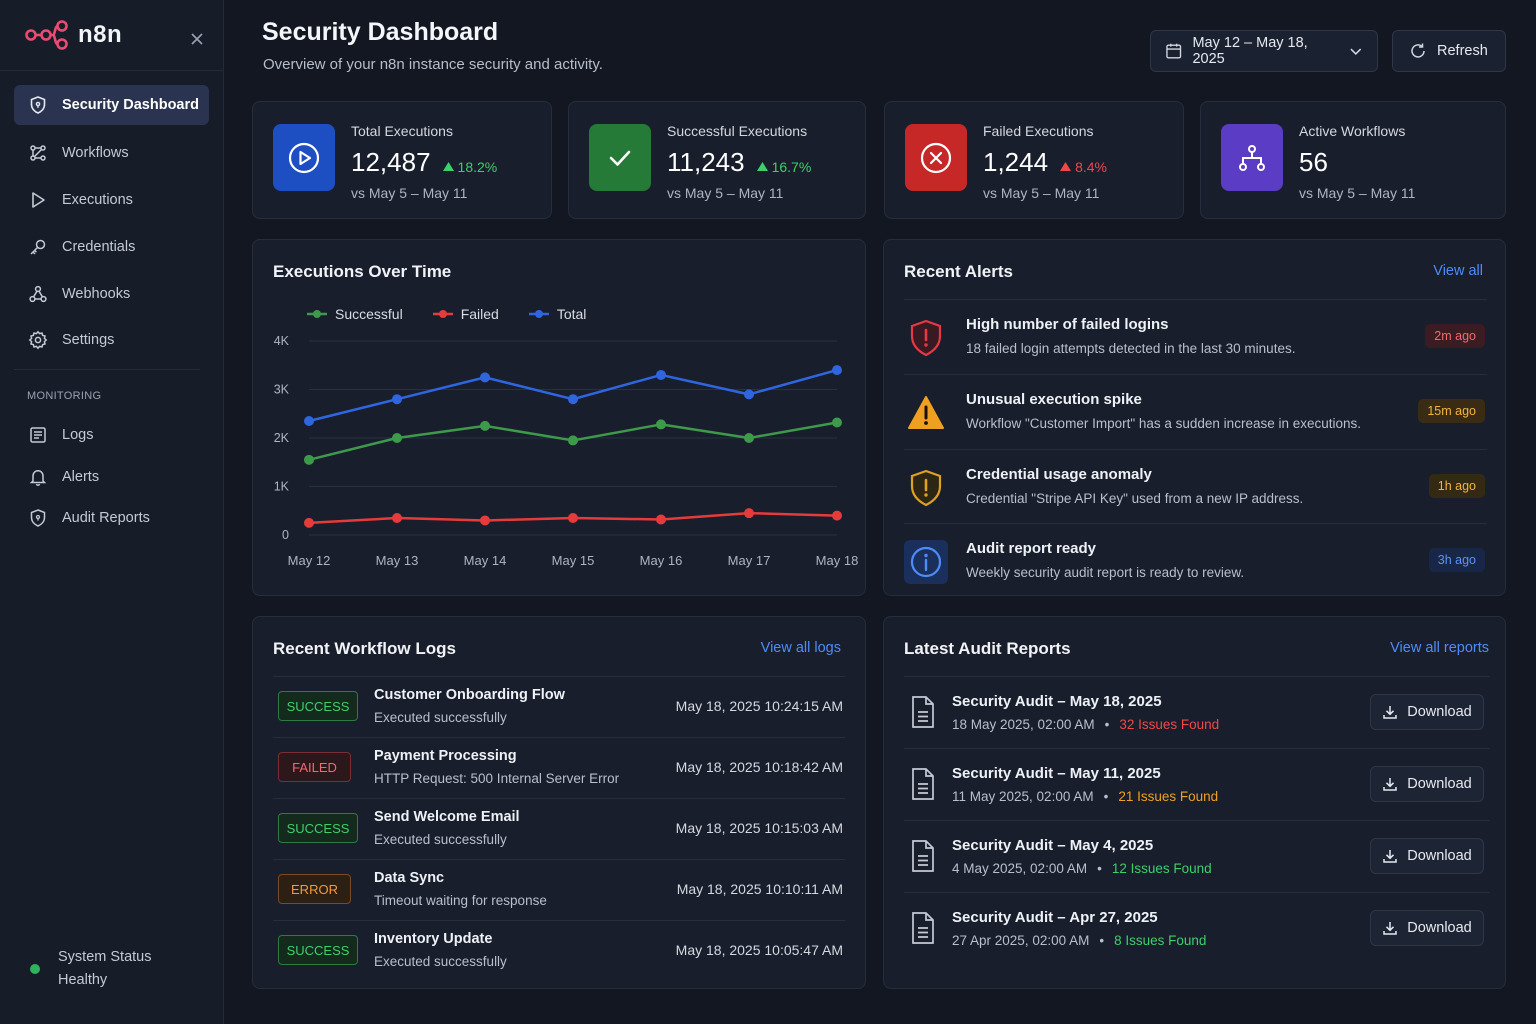 This screenshot has height=1024, width=1536. Describe the element at coordinates (100, 34) in the screenshot. I see `logo-text: n8n` at that location.